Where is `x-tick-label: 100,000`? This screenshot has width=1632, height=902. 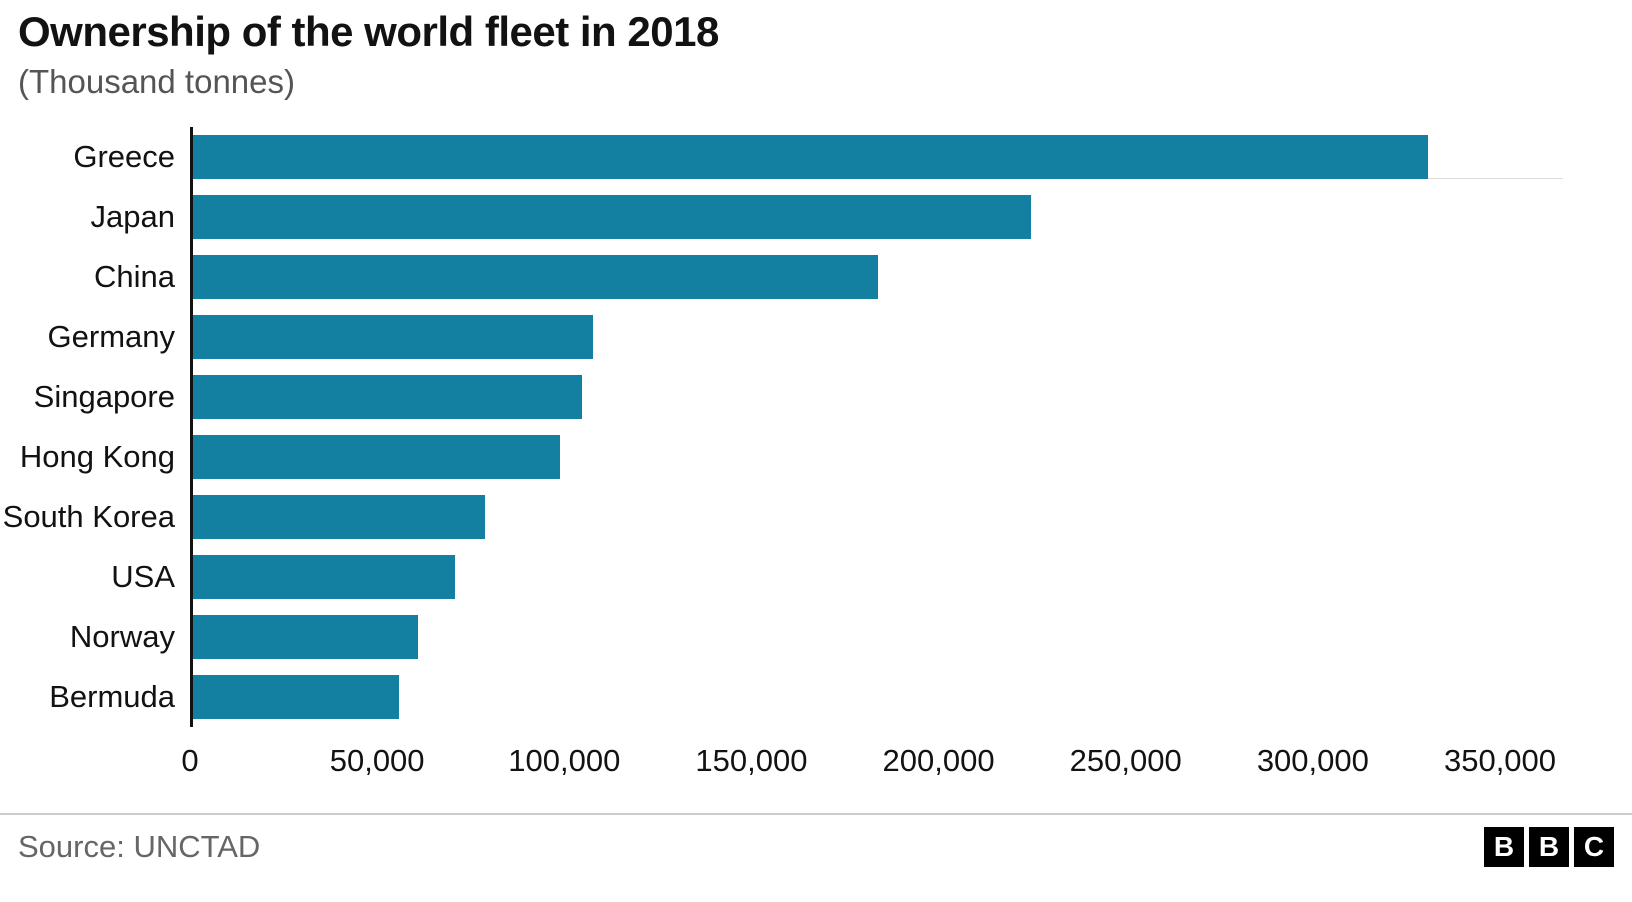 x-tick-label: 100,000 is located at coordinates (564, 760).